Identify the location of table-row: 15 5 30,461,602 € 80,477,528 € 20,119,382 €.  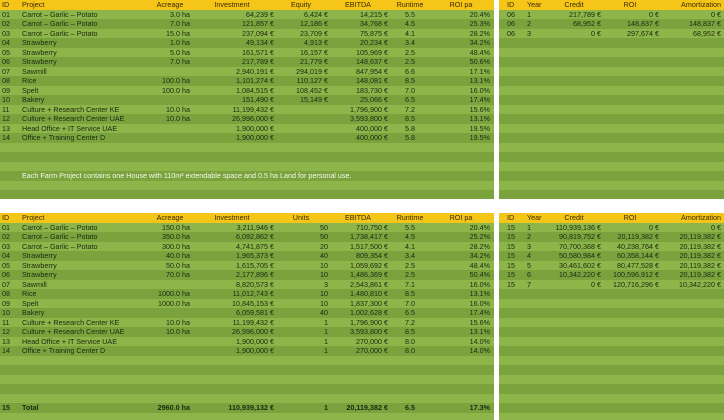
(611, 265).